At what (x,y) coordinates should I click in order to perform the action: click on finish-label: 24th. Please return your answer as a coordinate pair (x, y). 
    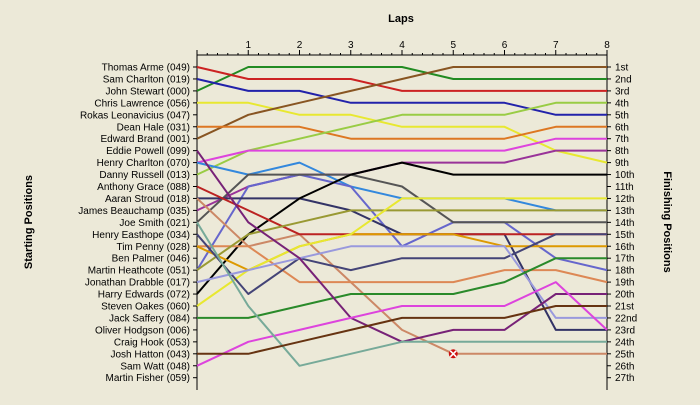
    Looking at the image, I should click on (624, 342).